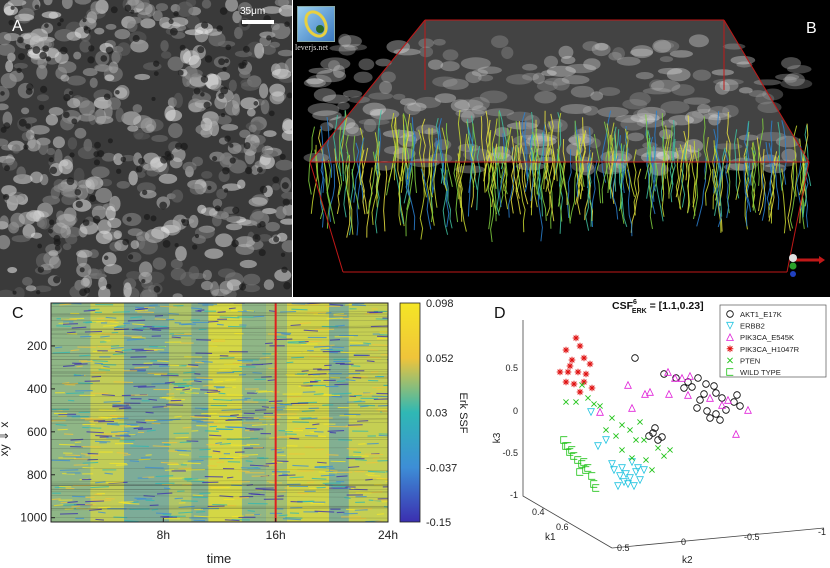  Describe the element at coordinates (388, 535) in the screenshot. I see `x-tick-label: 24h` at that location.